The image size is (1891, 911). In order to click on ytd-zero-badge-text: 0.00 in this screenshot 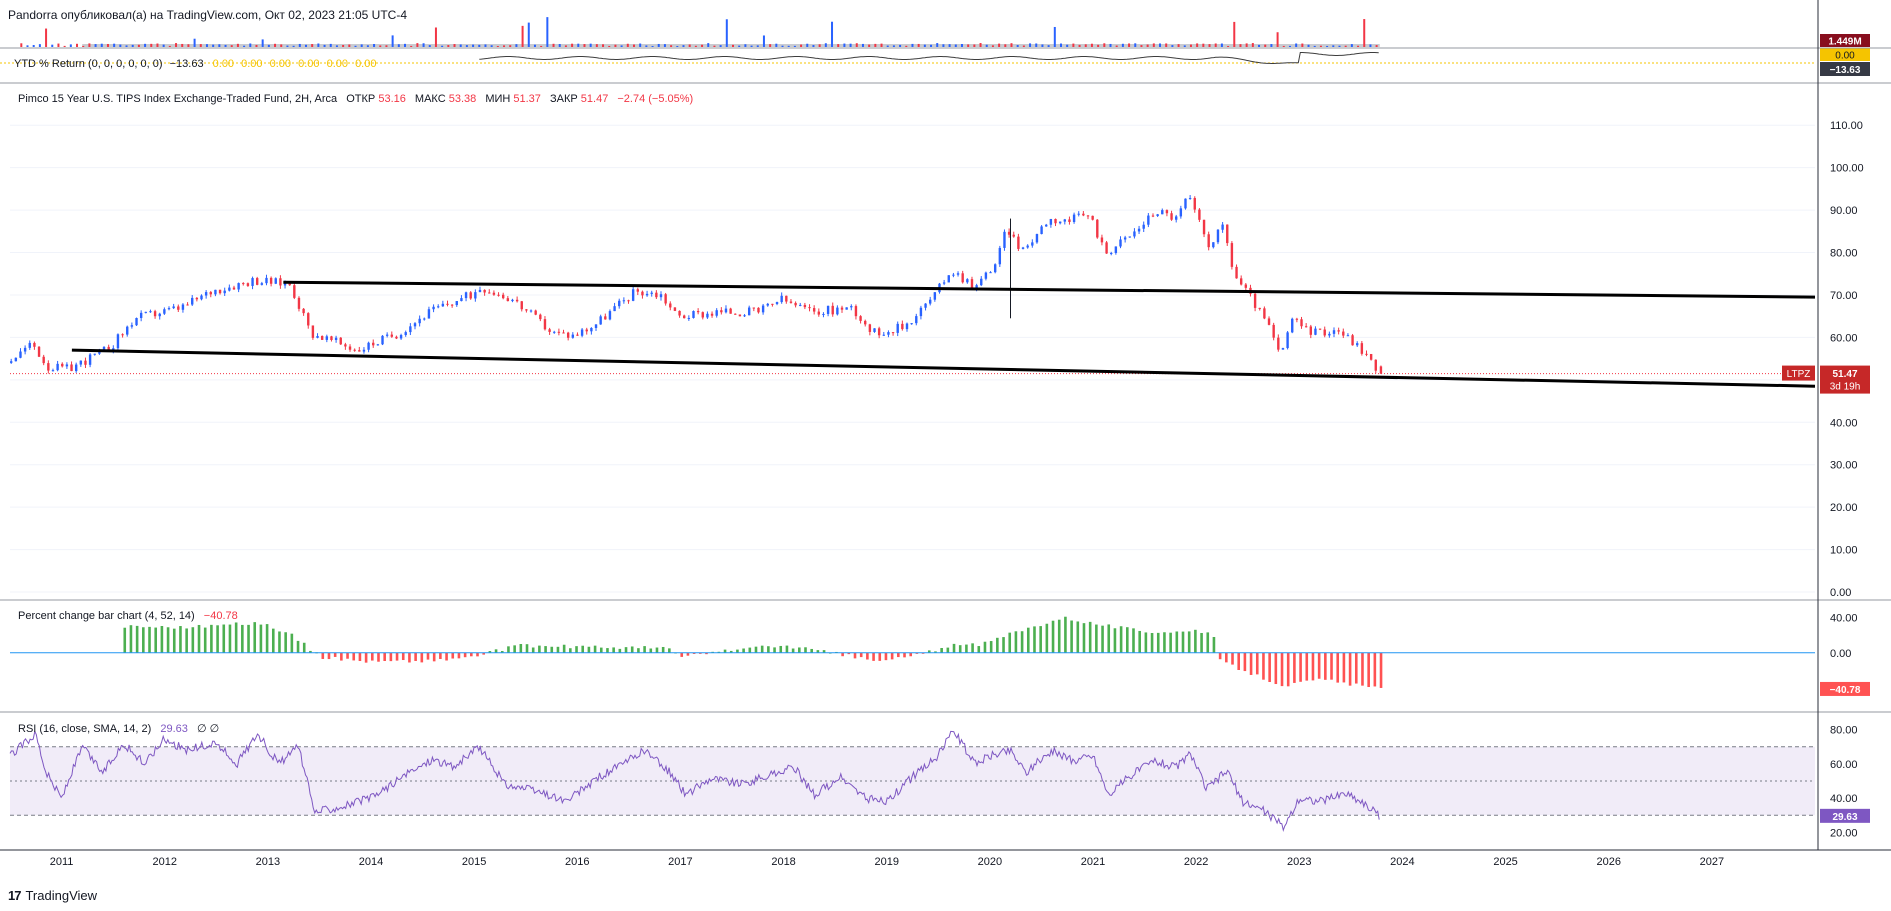, I will do `click(1845, 56)`.